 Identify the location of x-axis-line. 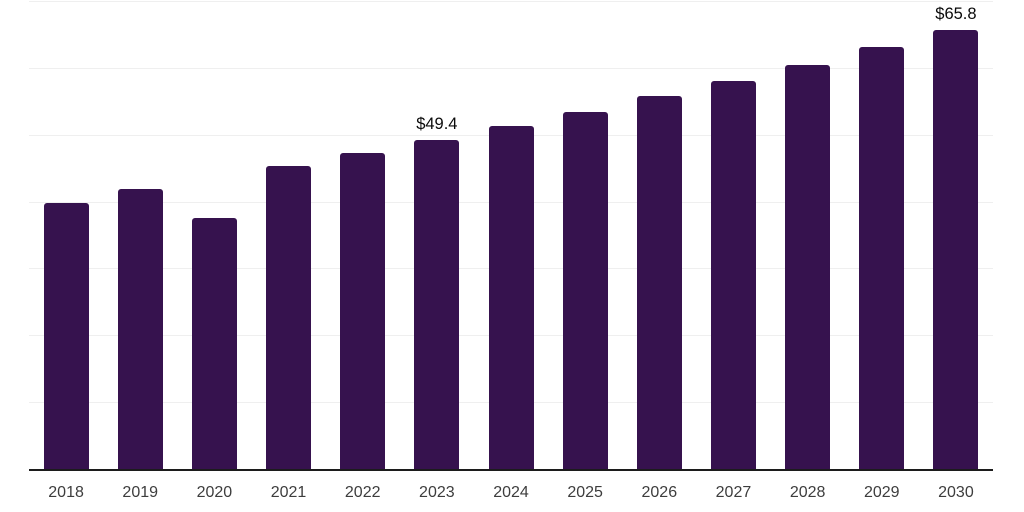
(511, 470).